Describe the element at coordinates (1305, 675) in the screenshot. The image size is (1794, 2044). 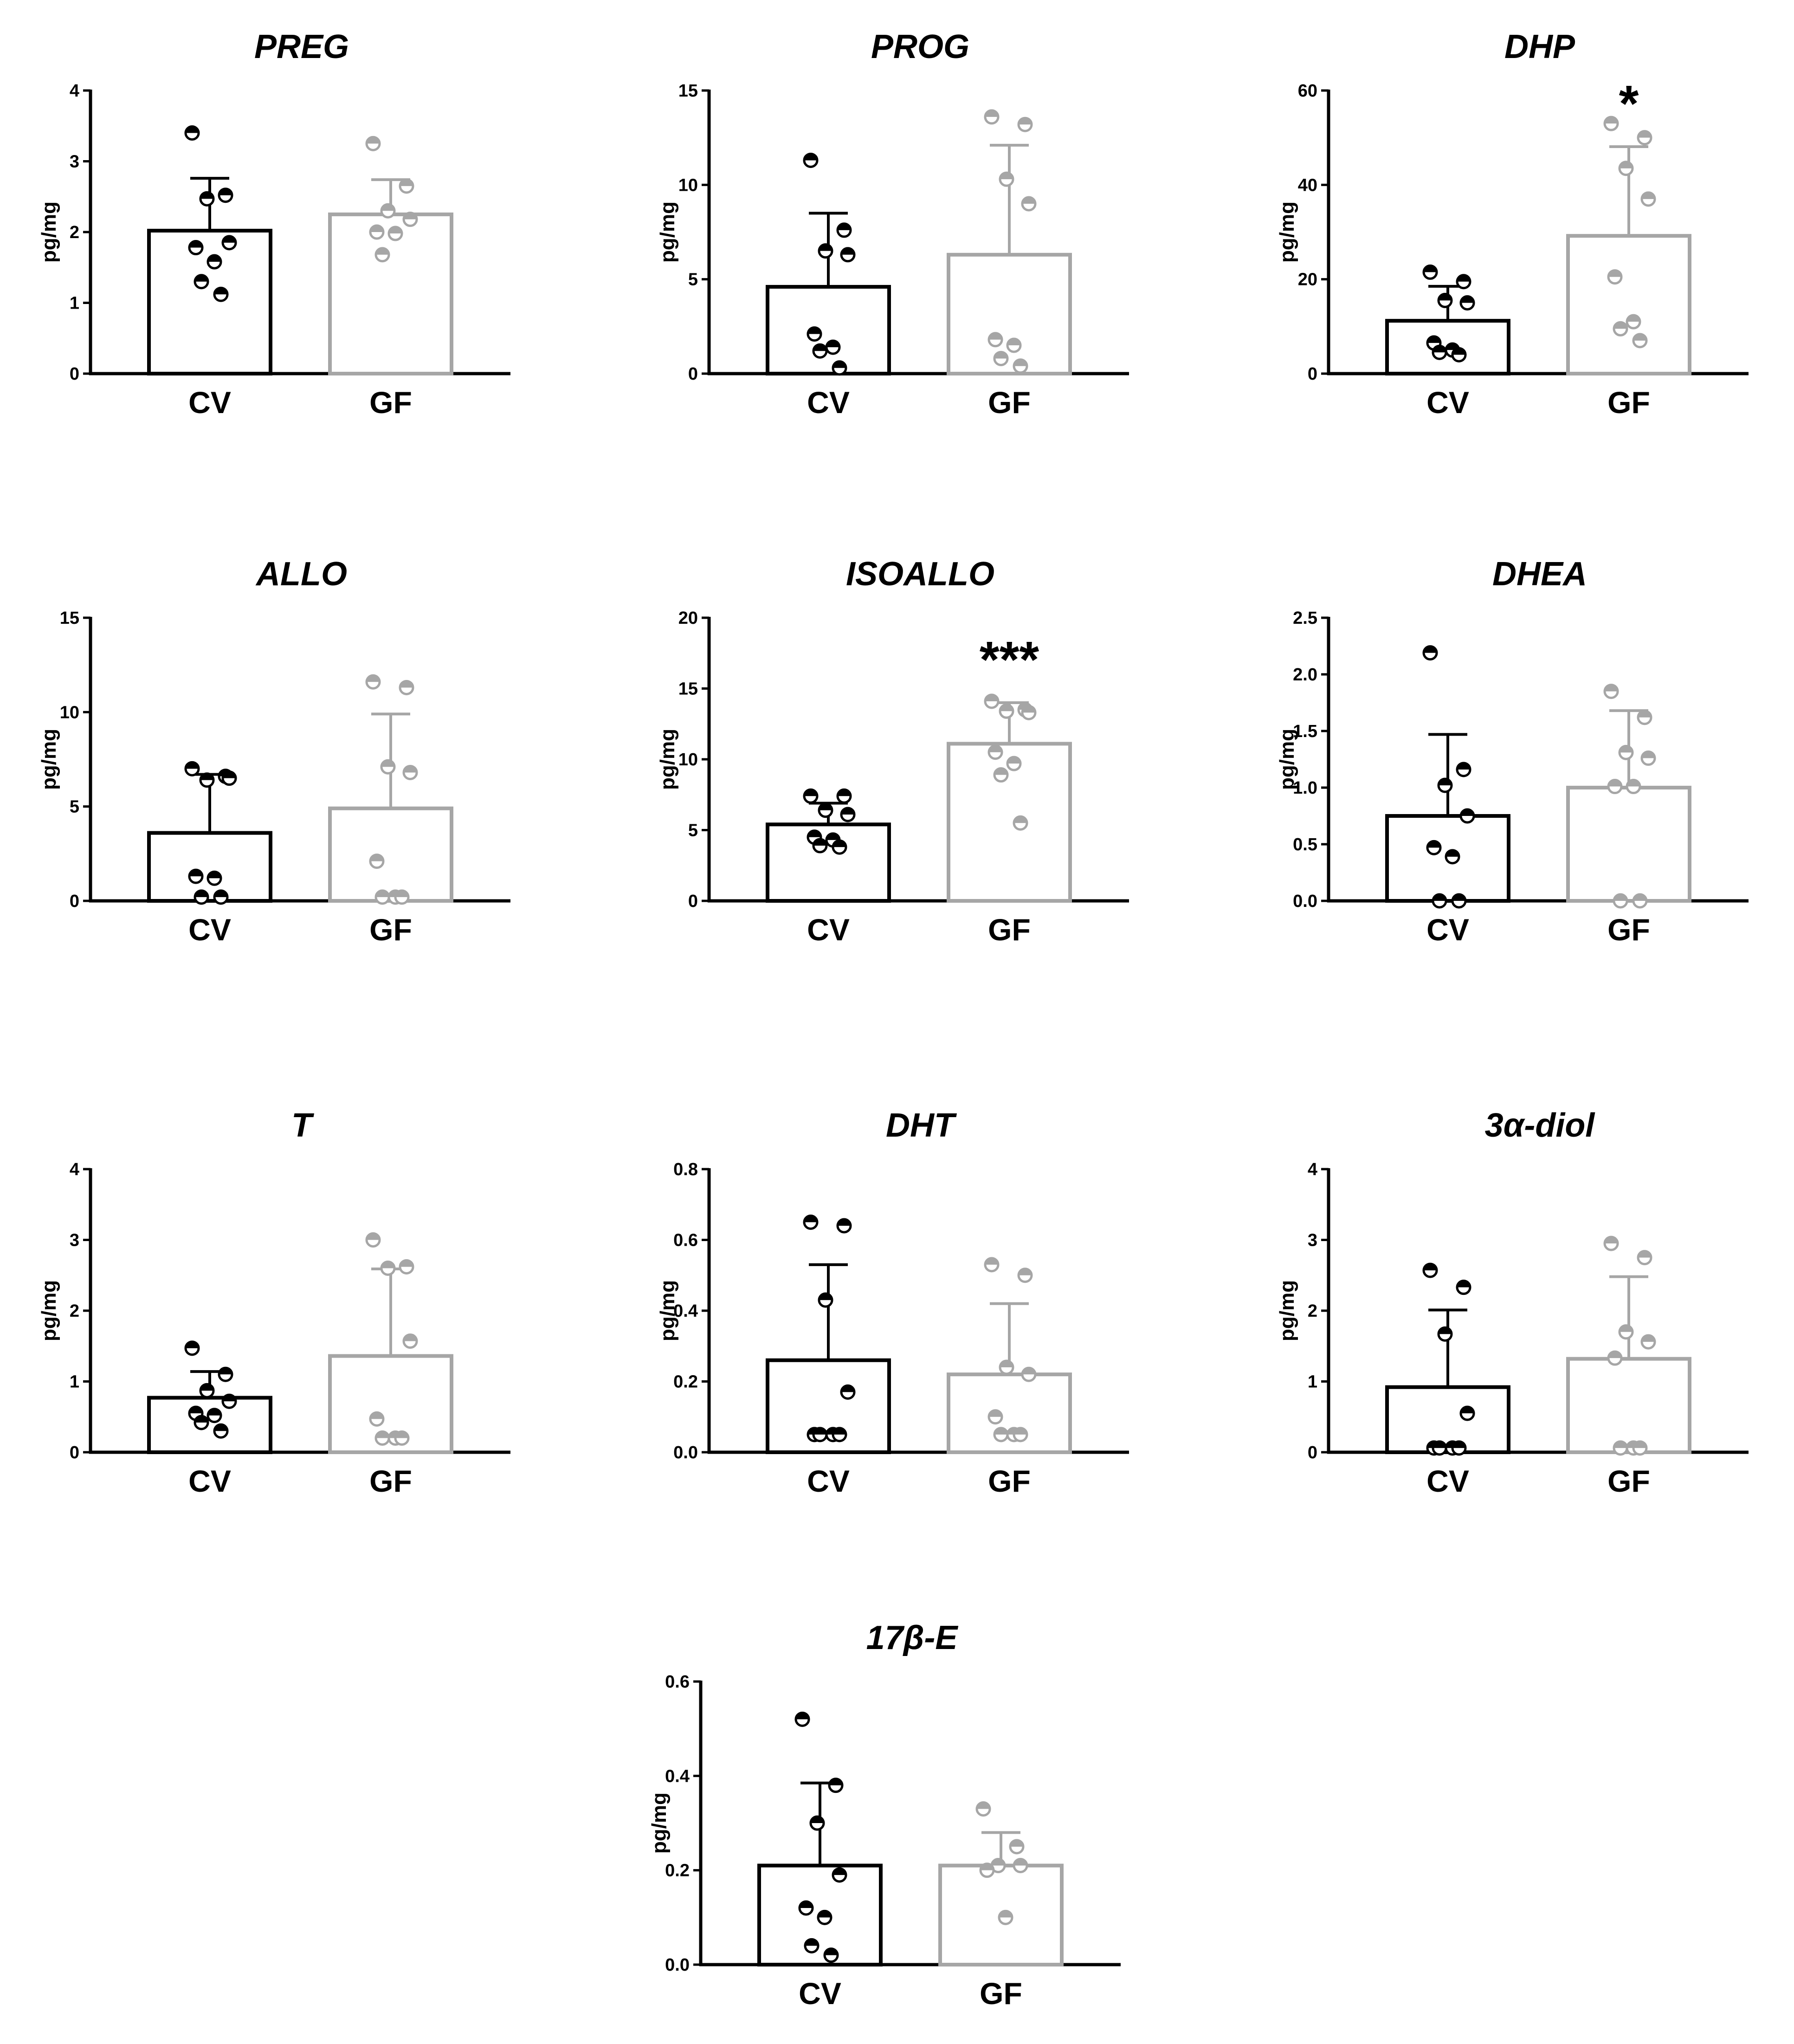
I see `y-tick-label: 2.0` at that location.